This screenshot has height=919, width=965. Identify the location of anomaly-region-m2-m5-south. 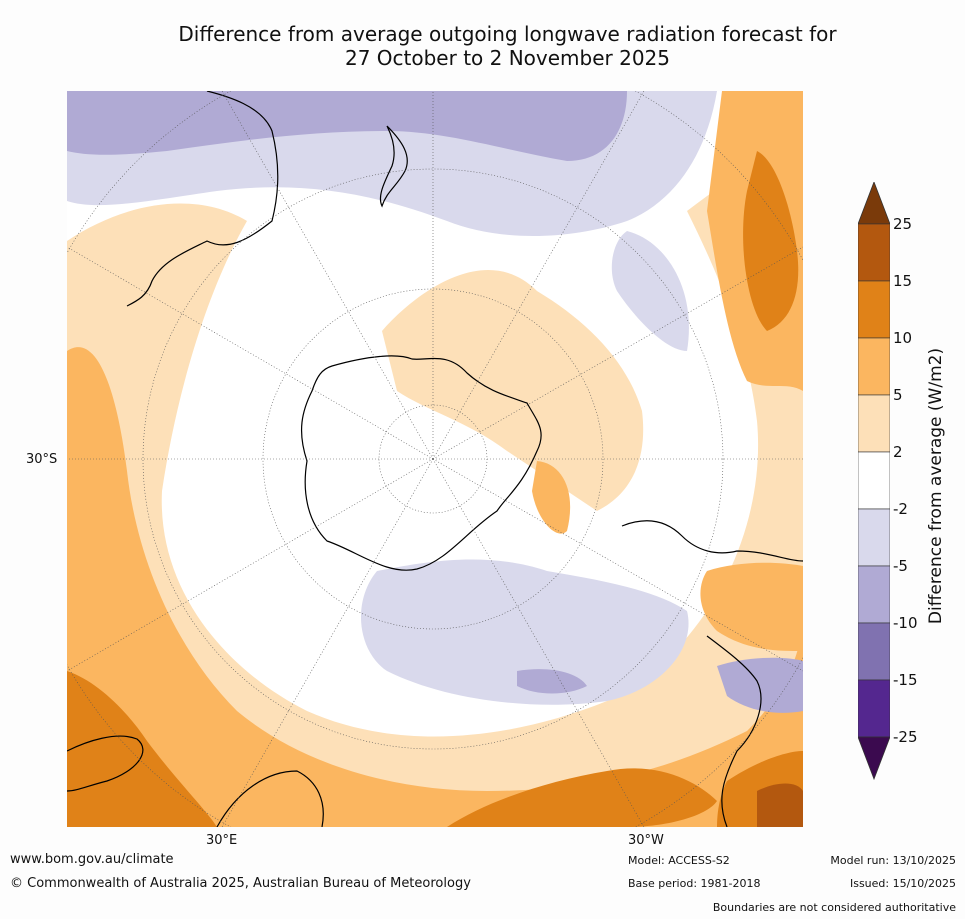
(524, 632).